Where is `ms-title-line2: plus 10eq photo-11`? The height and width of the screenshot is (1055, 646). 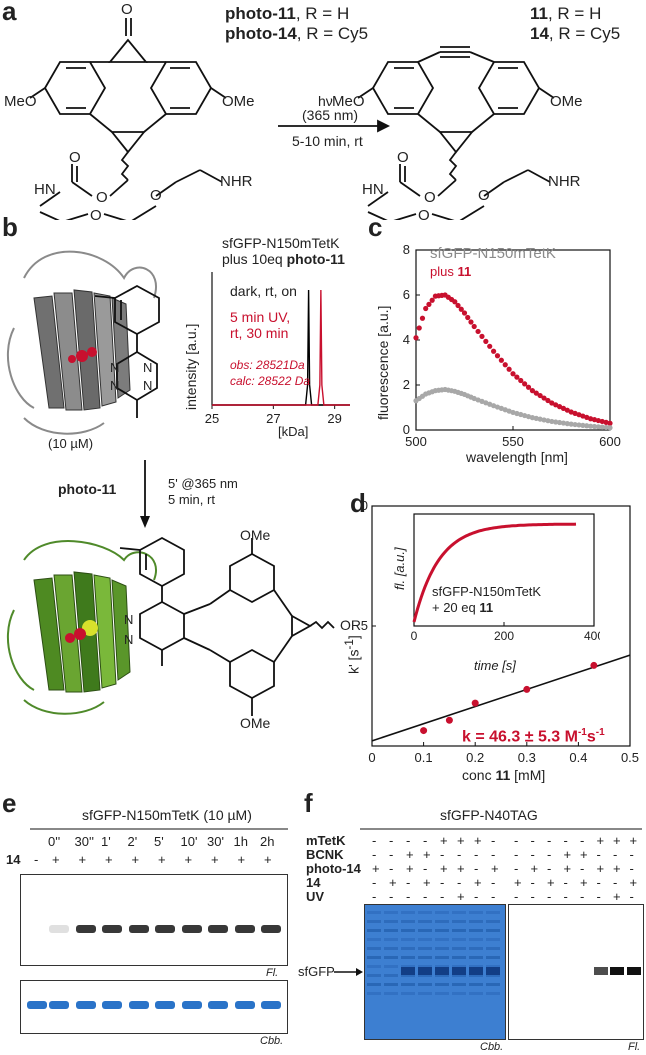 ms-title-line2: plus 10eq photo-11 is located at coordinates (283, 259).